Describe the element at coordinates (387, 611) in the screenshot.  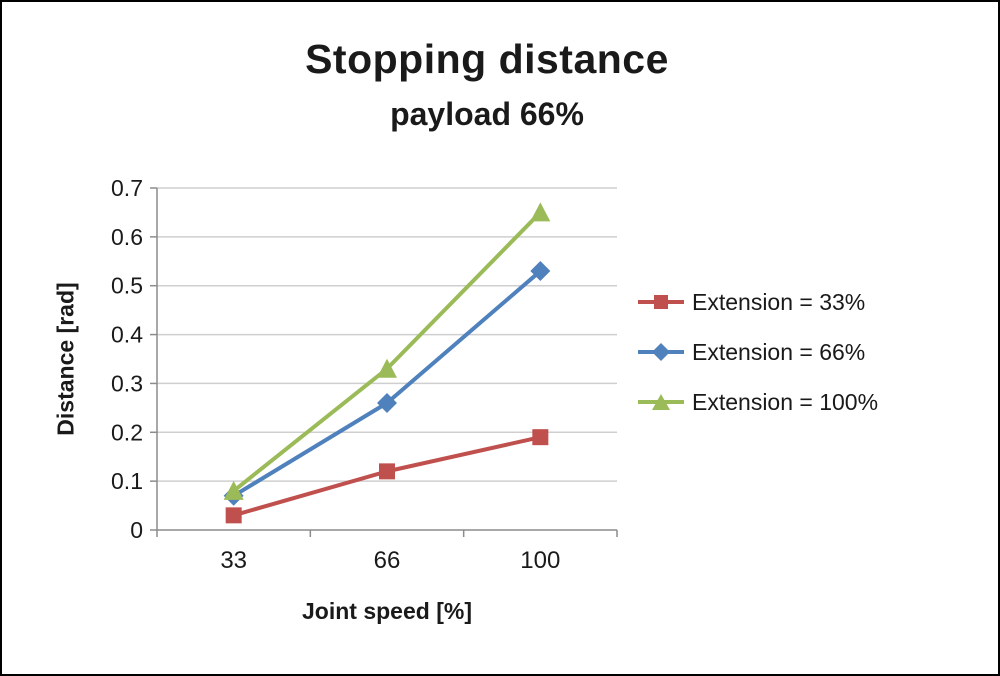
I see `x-axis-title: Joint speed [%]` at that location.